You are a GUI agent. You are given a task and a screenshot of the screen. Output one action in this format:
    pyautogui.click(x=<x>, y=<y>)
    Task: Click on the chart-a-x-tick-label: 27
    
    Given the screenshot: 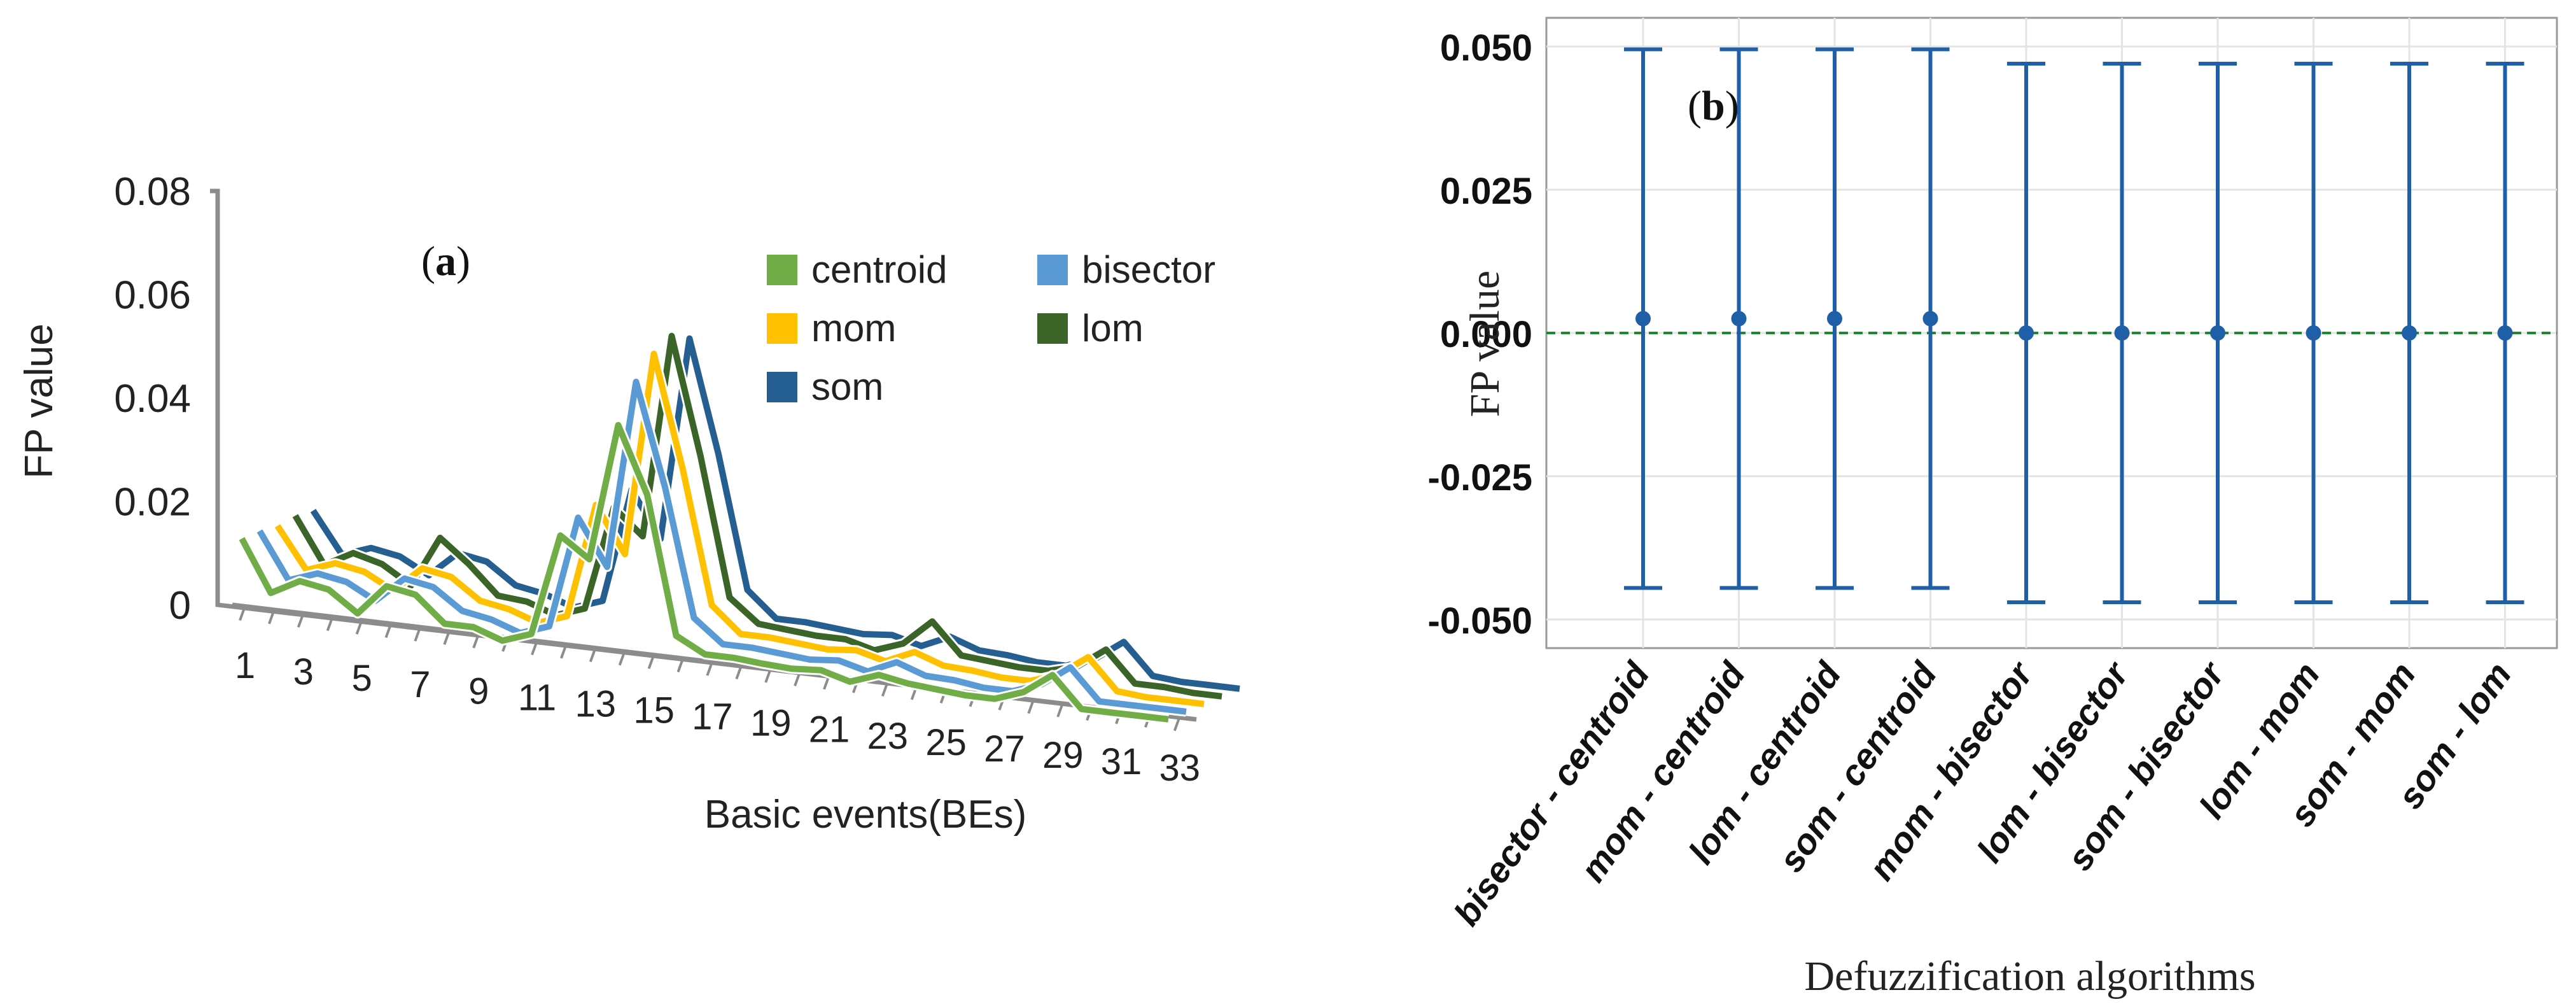 What is the action you would take?
    pyautogui.click(x=1004, y=749)
    